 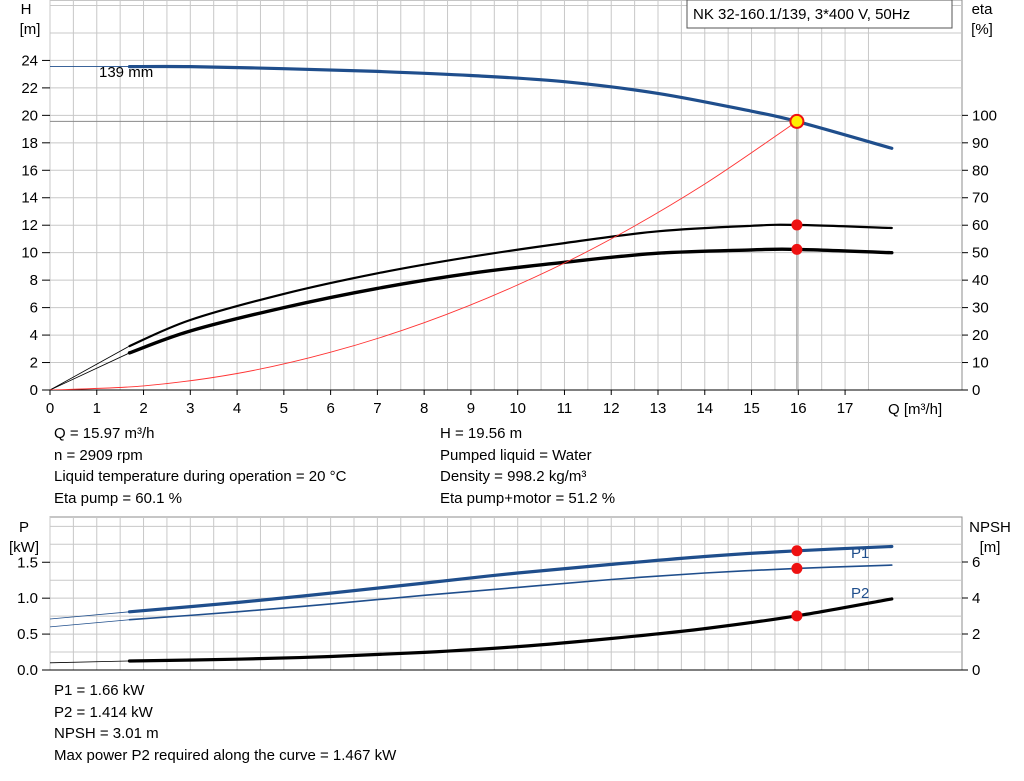 I want to click on head-tick-label: 16, so click(x=29, y=170).